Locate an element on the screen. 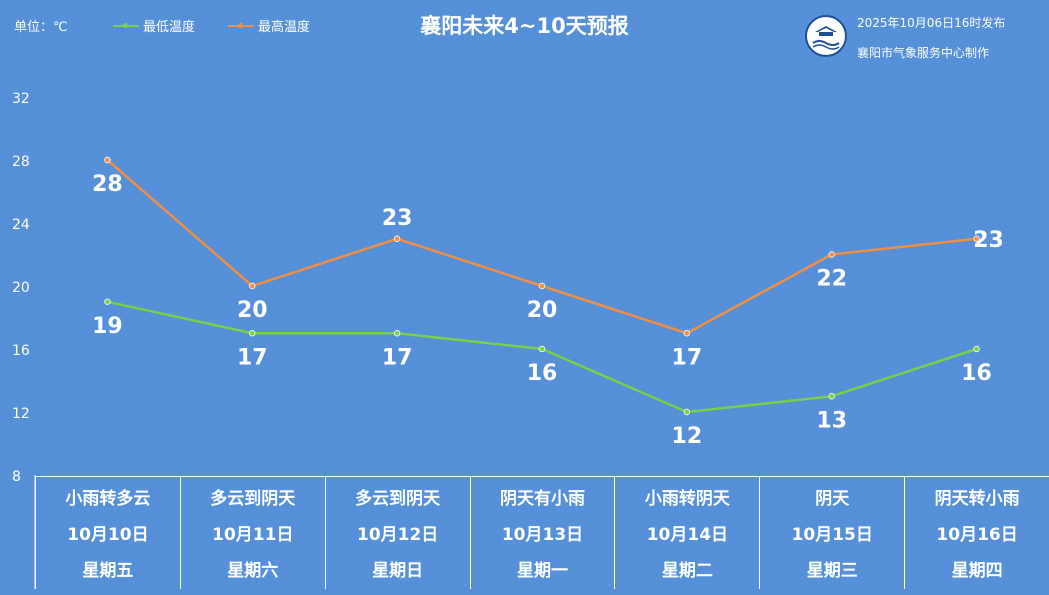 The height and width of the screenshot is (595, 1049). day-date: 10月14日 is located at coordinates (687, 535).